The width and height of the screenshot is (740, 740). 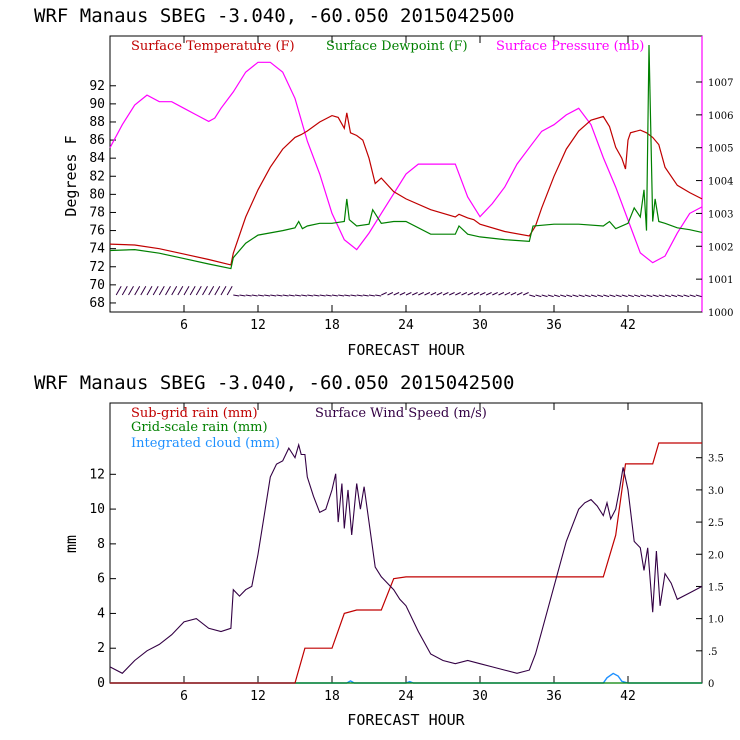 What do you see at coordinates (406, 350) in the screenshot?
I see `top-x-axis-label: FORECAST HOUR` at bounding box center [406, 350].